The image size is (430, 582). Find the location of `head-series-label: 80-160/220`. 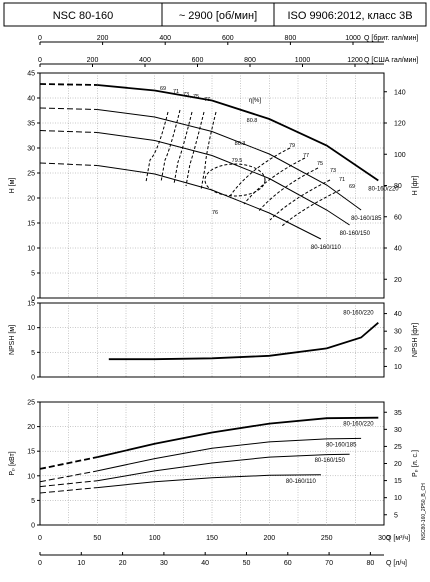

head-series-label: 80-160/220 is located at coordinates (383, 190).